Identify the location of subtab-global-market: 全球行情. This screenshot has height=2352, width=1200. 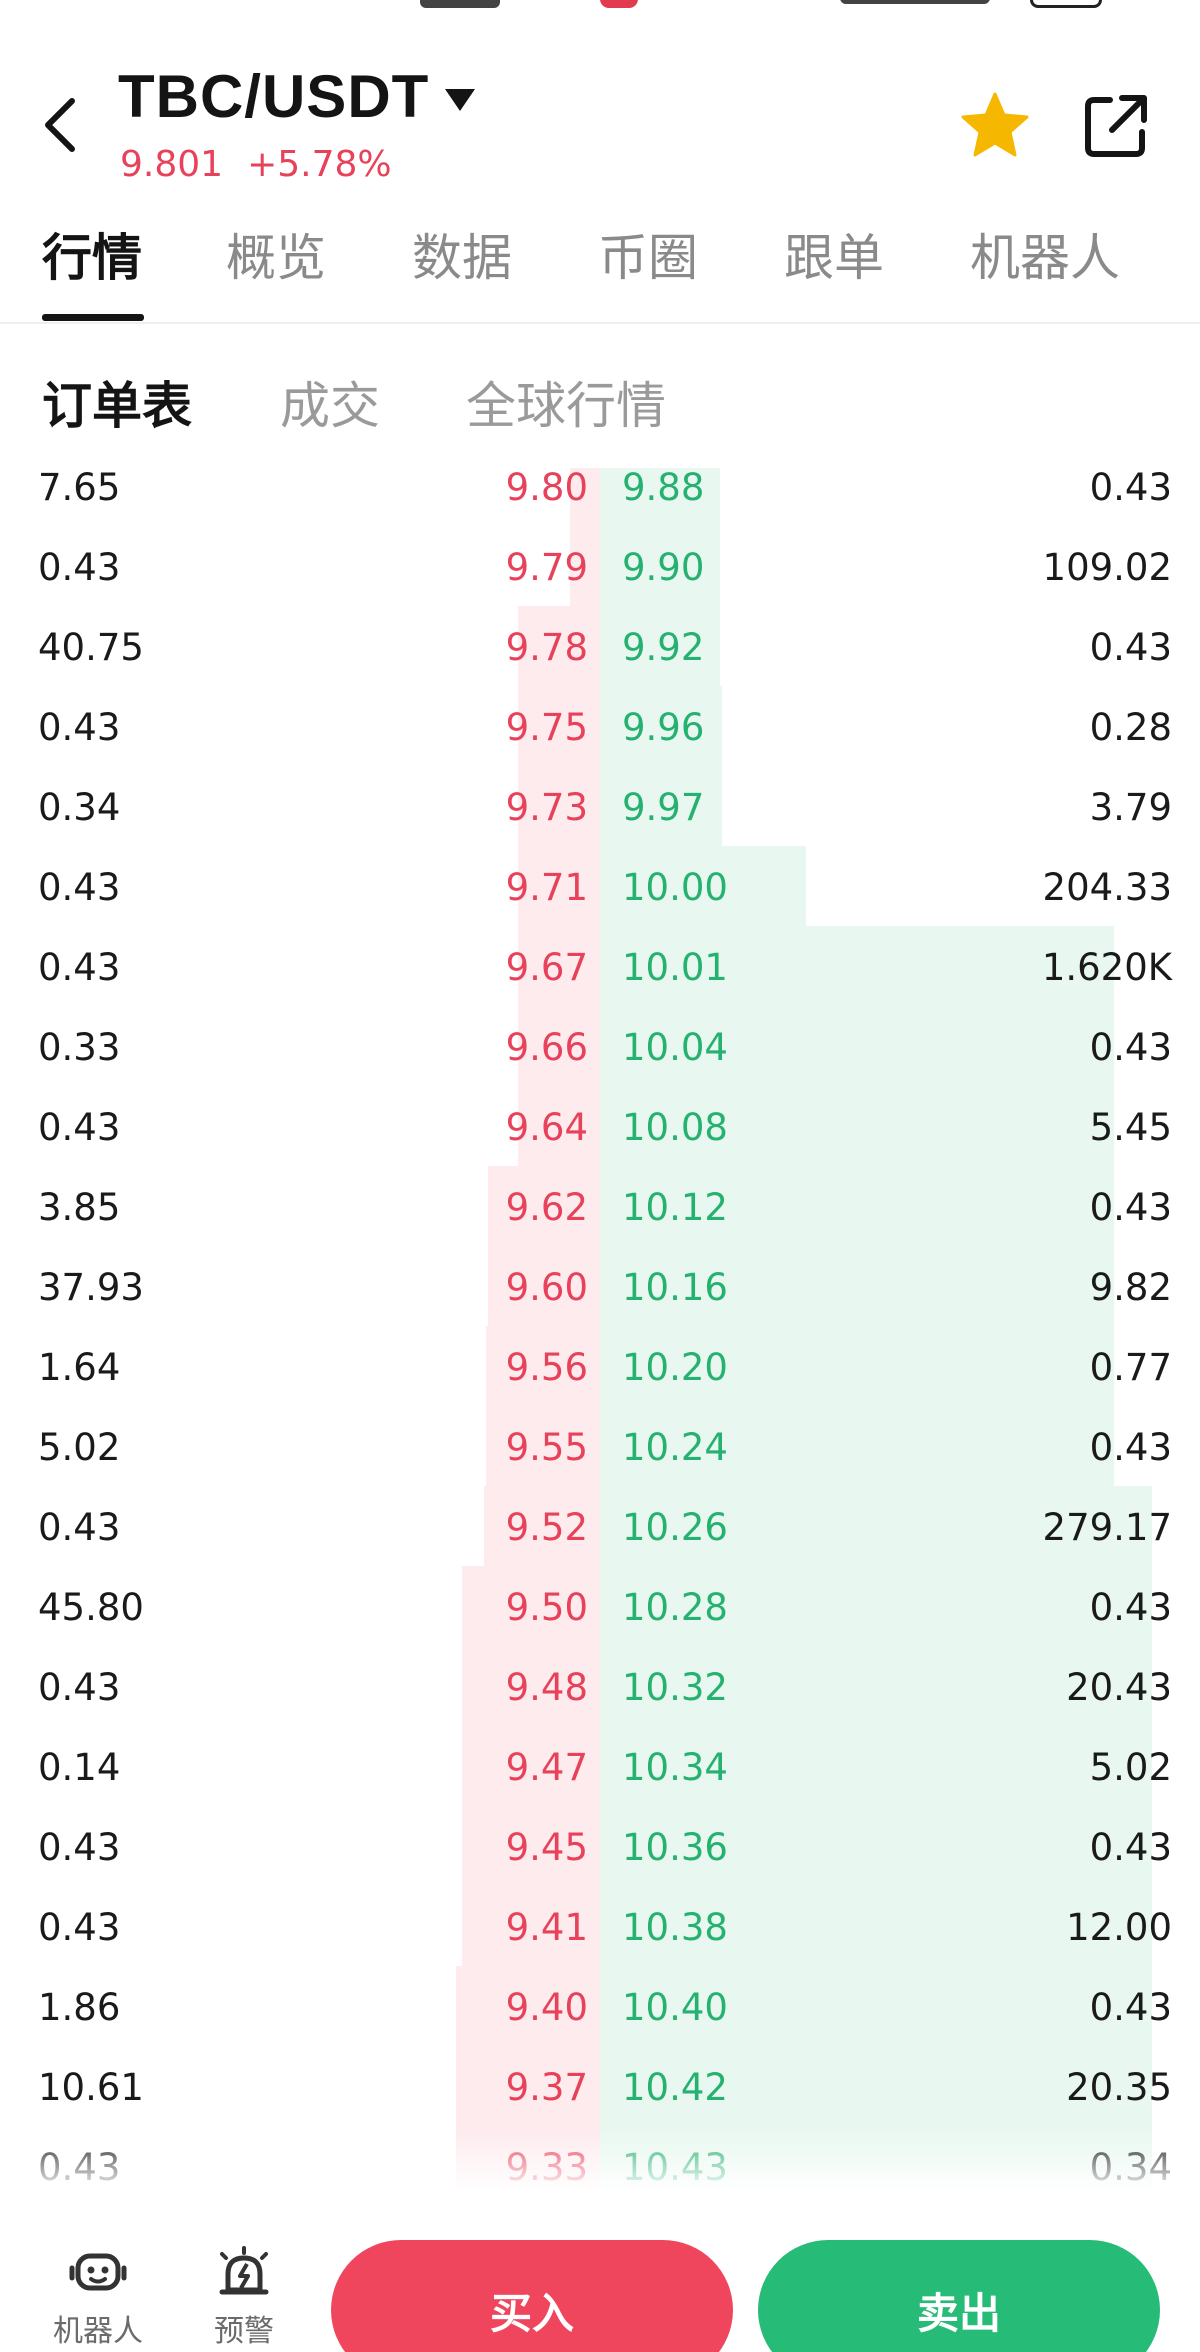
(566, 406).